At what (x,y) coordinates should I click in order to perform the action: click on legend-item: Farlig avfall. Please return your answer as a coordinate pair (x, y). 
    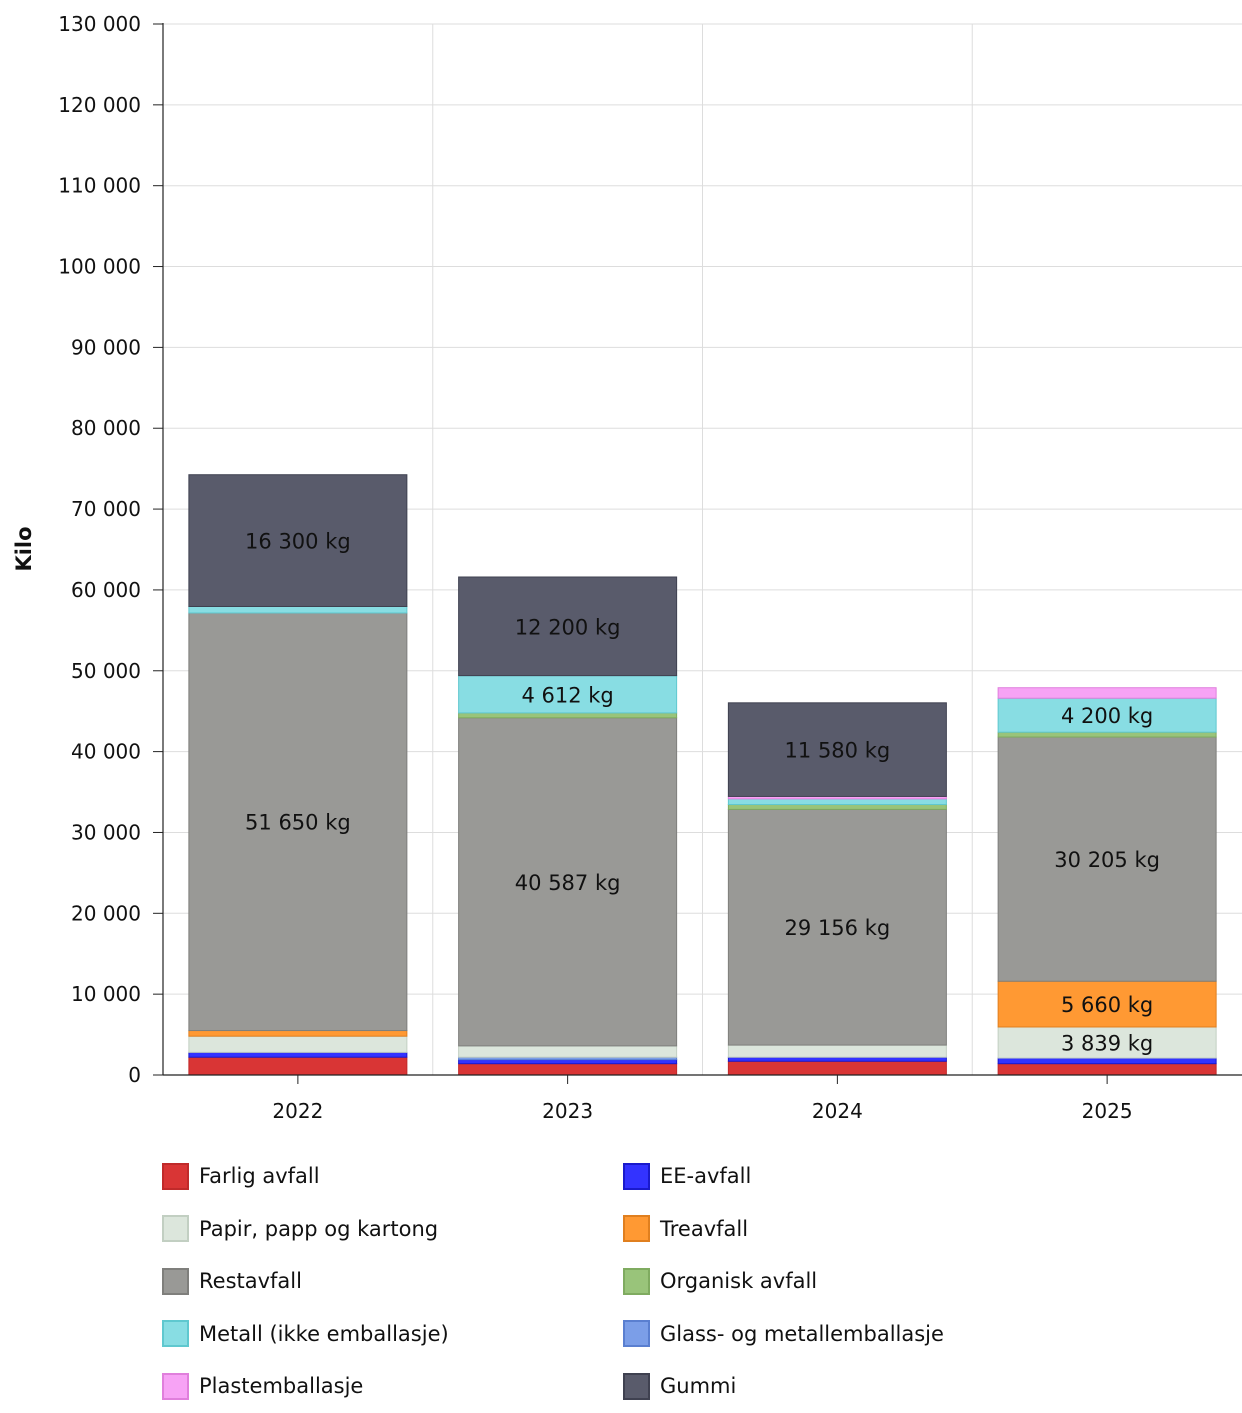
    Looking at the image, I should click on (392, 1176).